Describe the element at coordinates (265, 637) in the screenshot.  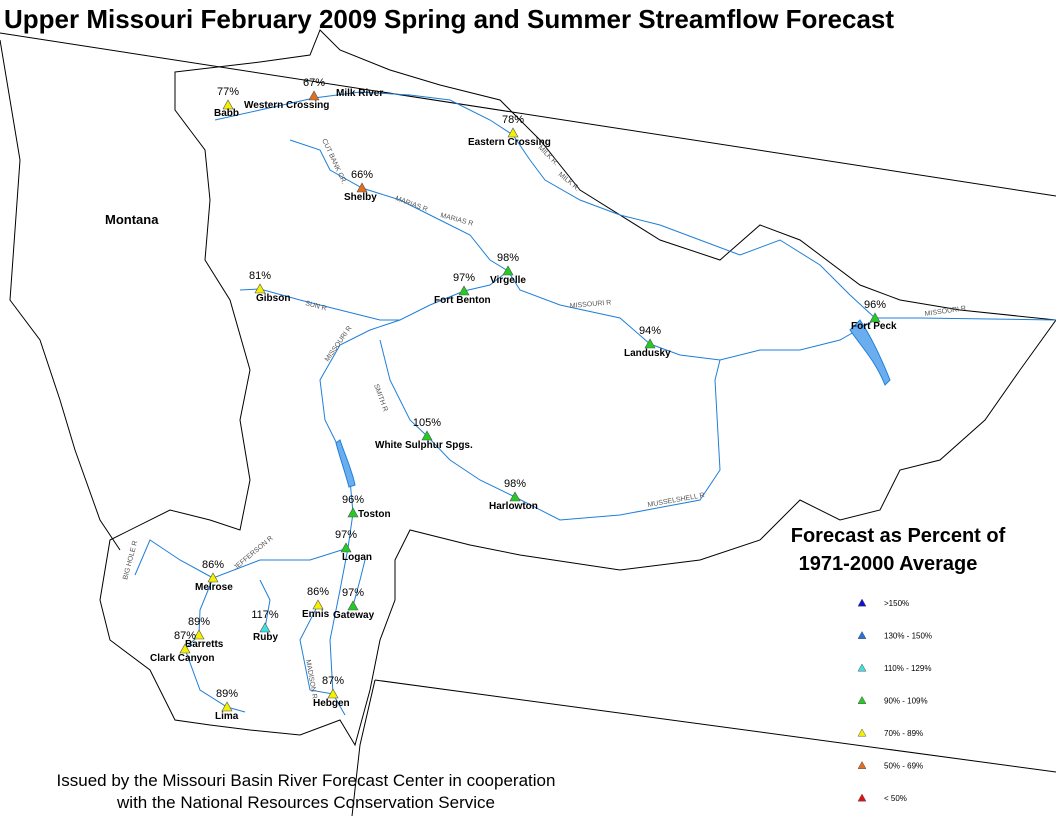
I see `station-name: Ruby` at that location.